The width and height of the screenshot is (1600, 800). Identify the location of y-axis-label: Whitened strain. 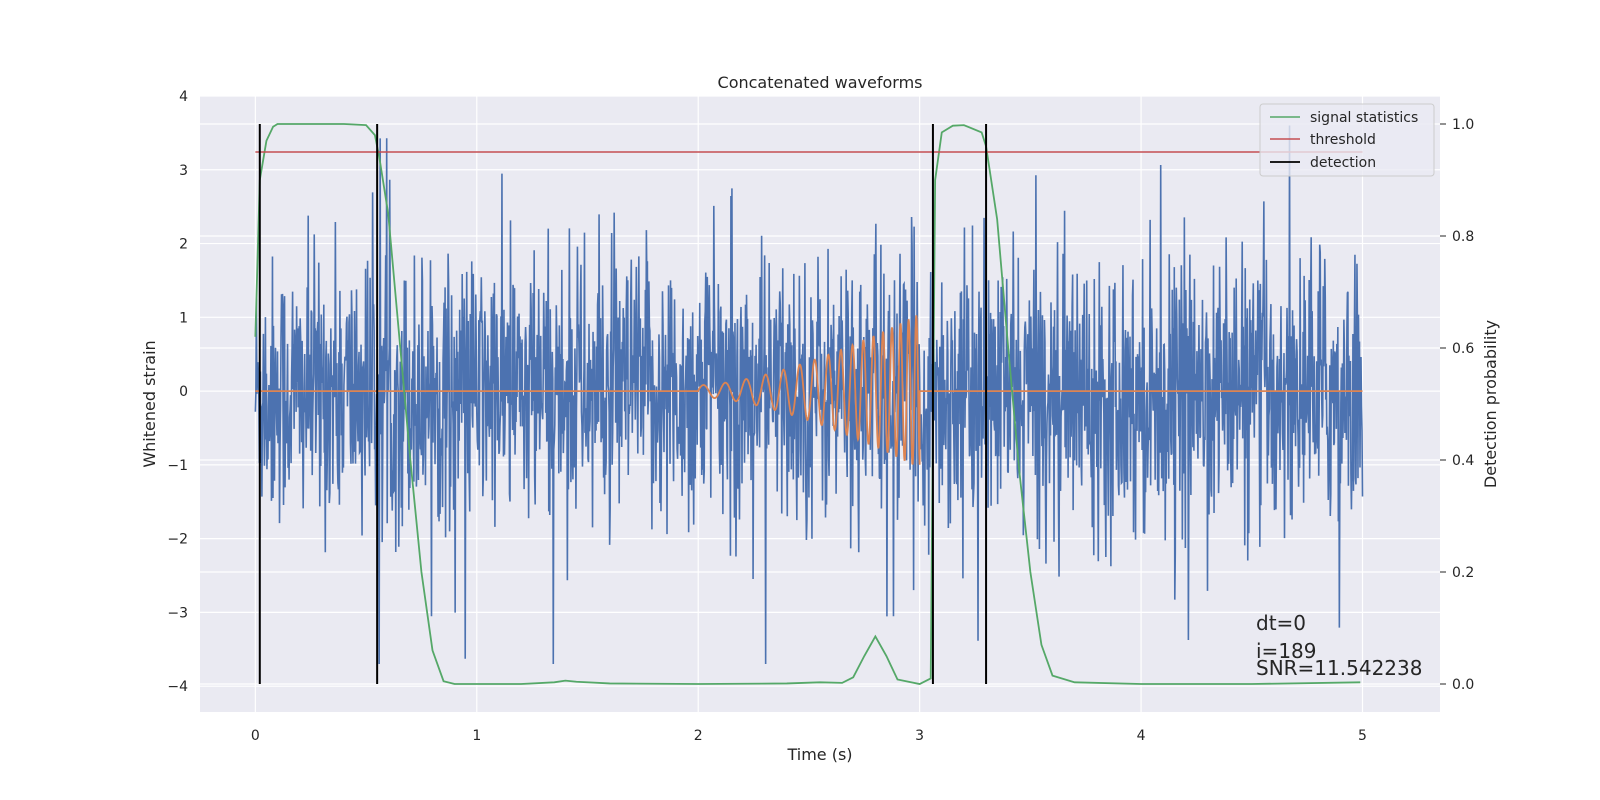
(149, 403).